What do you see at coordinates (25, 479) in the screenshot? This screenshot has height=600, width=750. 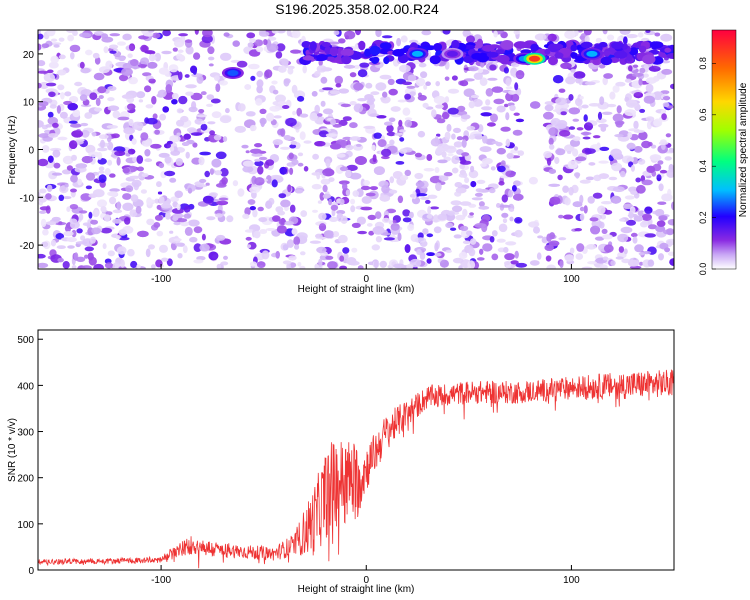 I see `snr-y-tick-label: 200` at bounding box center [25, 479].